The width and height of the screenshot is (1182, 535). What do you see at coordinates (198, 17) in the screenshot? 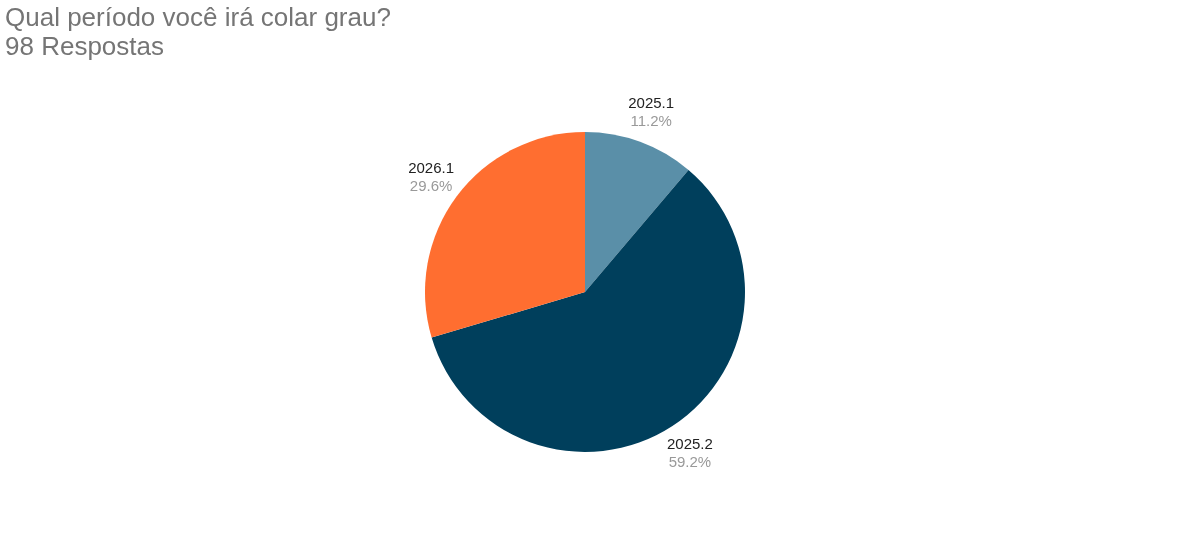
I see `text: Qual período você irá colar grau?` at bounding box center [198, 17].